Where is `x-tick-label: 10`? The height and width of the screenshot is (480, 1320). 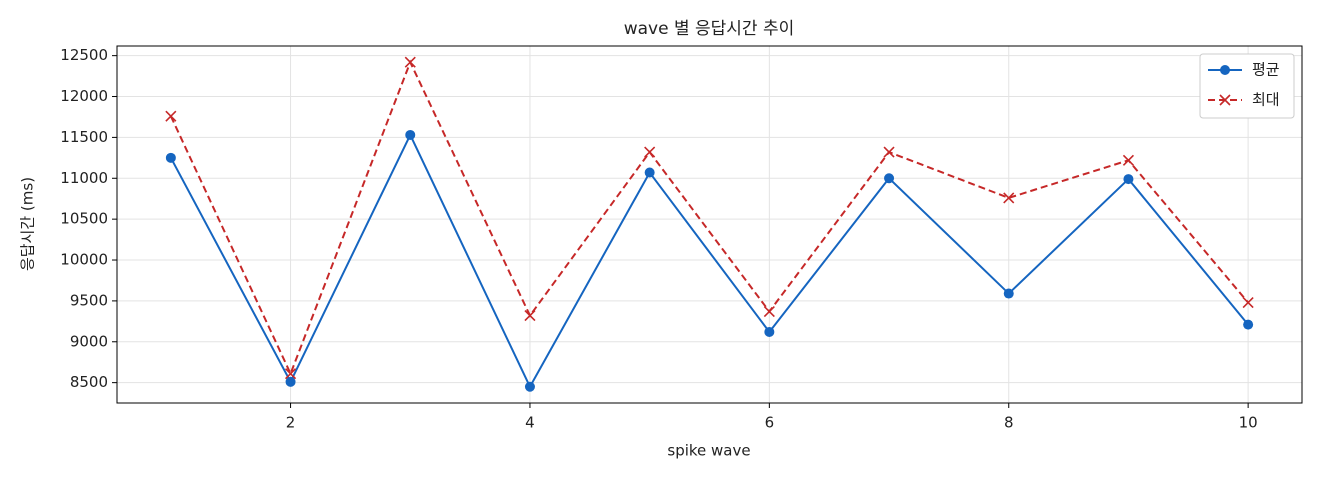
x-tick-label: 10 is located at coordinates (1248, 423).